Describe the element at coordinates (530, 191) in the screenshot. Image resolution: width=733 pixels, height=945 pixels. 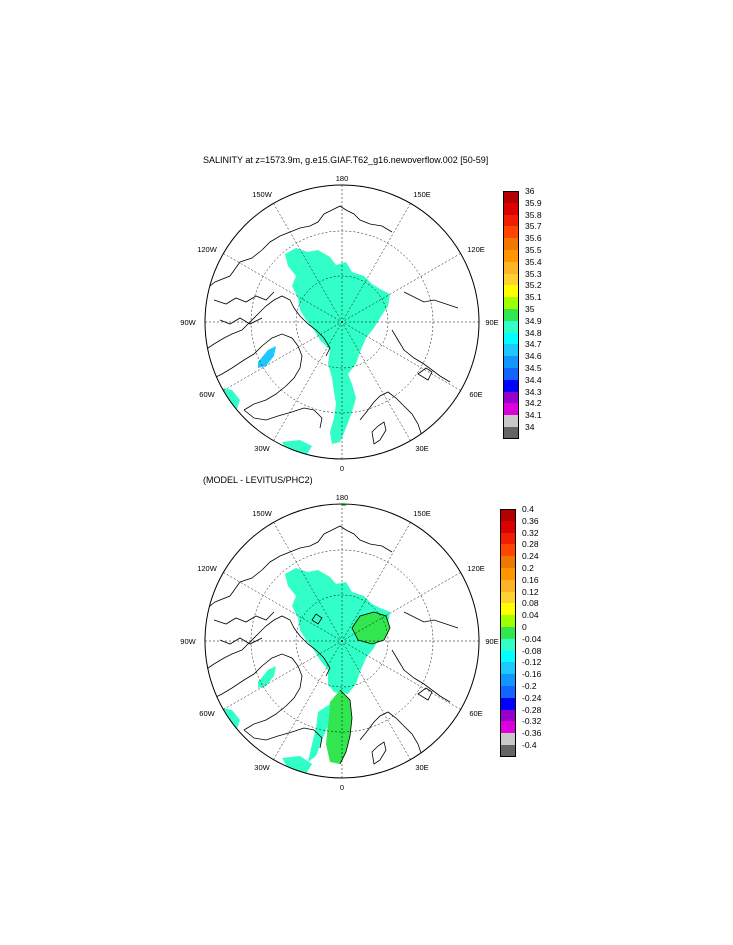
I see `colorbar-salinity-label: 36` at that location.